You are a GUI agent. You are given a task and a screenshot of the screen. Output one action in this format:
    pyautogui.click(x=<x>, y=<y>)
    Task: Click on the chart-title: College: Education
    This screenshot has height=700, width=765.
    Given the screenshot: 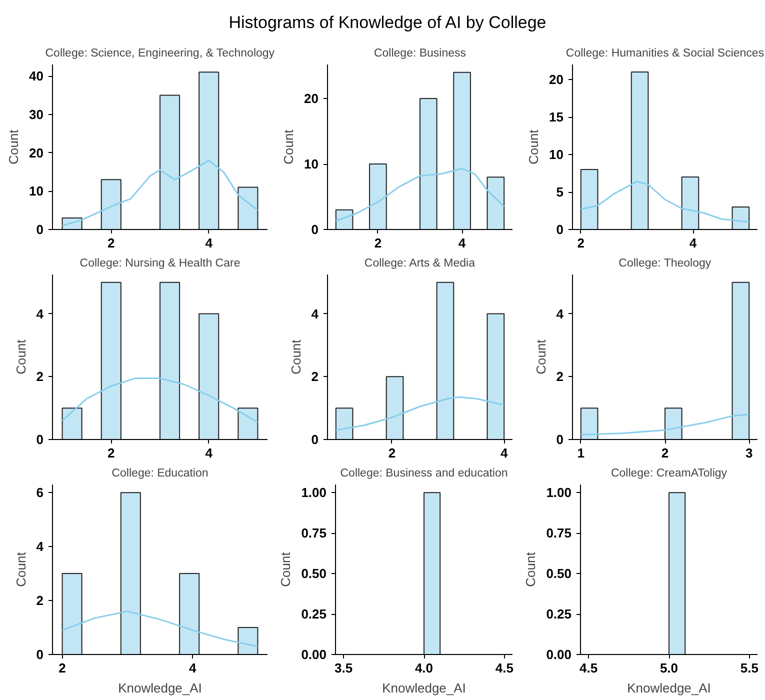 What is the action you would take?
    pyautogui.click(x=160, y=474)
    